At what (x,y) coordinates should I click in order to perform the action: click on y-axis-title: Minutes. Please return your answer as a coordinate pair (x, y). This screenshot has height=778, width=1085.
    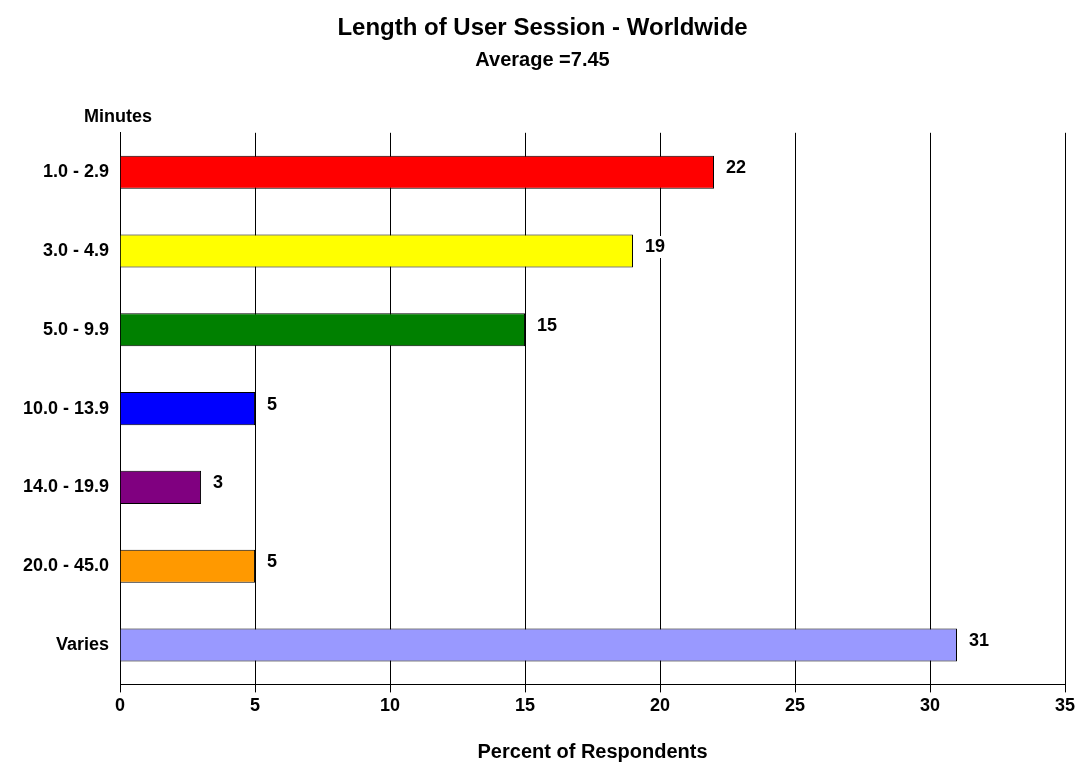
    Looking at the image, I should click on (118, 115).